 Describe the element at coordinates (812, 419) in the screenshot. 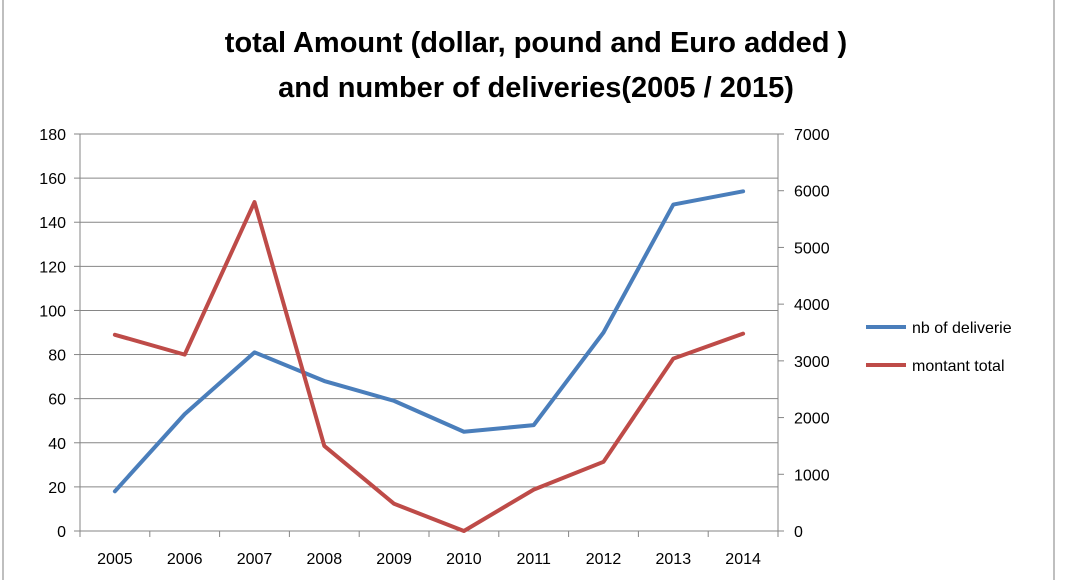

I see `right-axis-tick-label: 2000` at that location.